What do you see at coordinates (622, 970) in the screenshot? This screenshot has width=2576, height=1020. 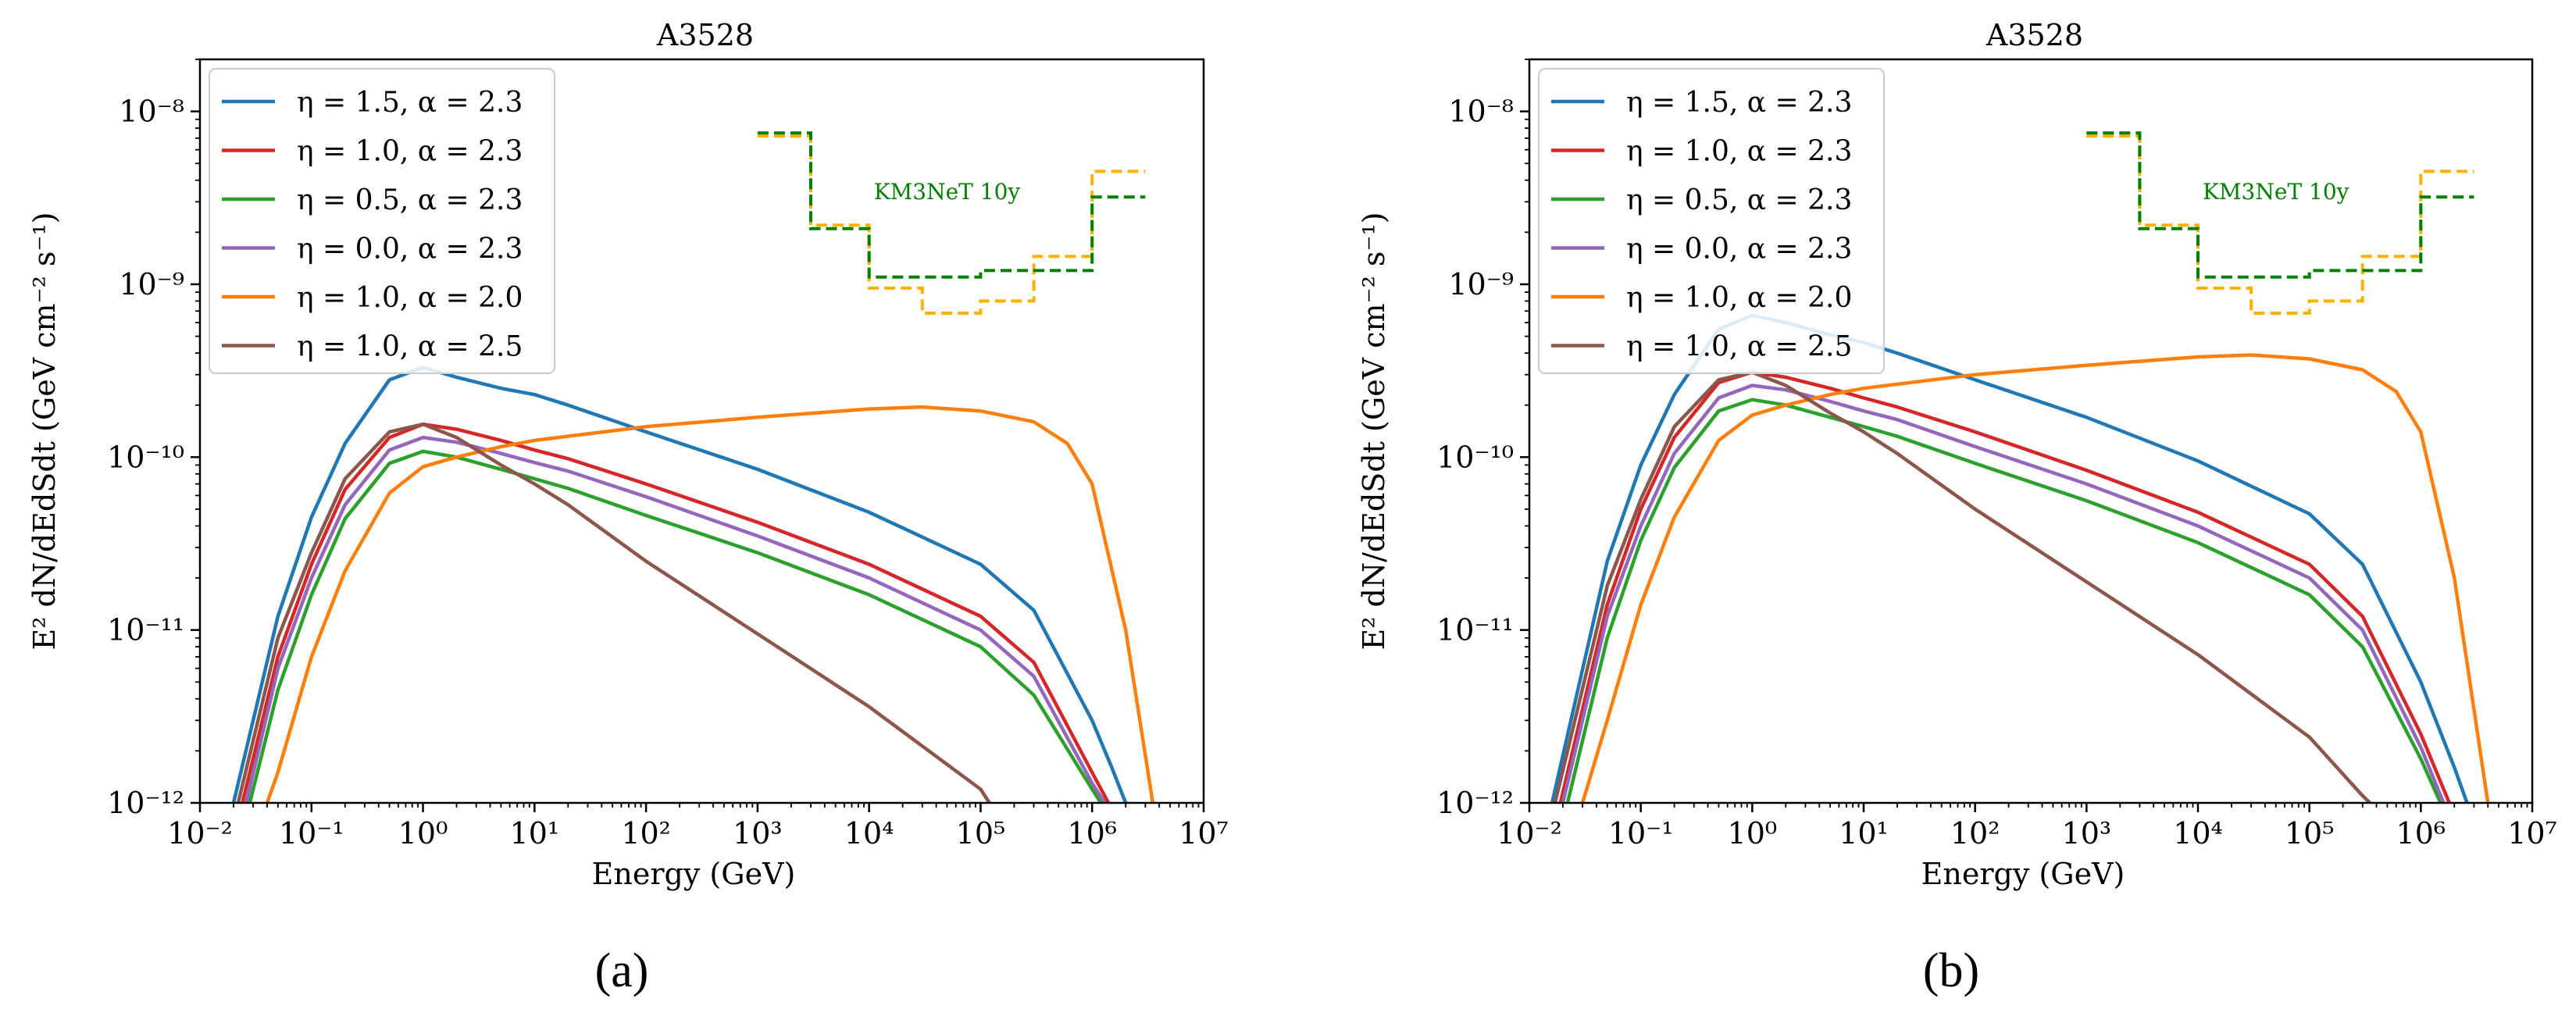 I see `panel-label: (a)` at bounding box center [622, 970].